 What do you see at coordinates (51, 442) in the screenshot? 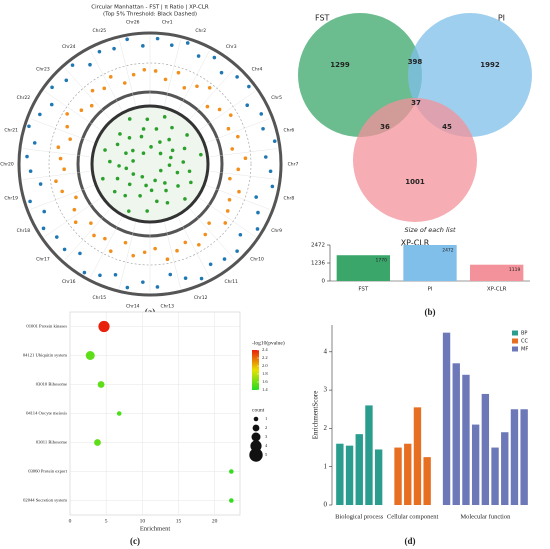
I see `y-tick-label: 03011 Ribosome` at bounding box center [51, 442].